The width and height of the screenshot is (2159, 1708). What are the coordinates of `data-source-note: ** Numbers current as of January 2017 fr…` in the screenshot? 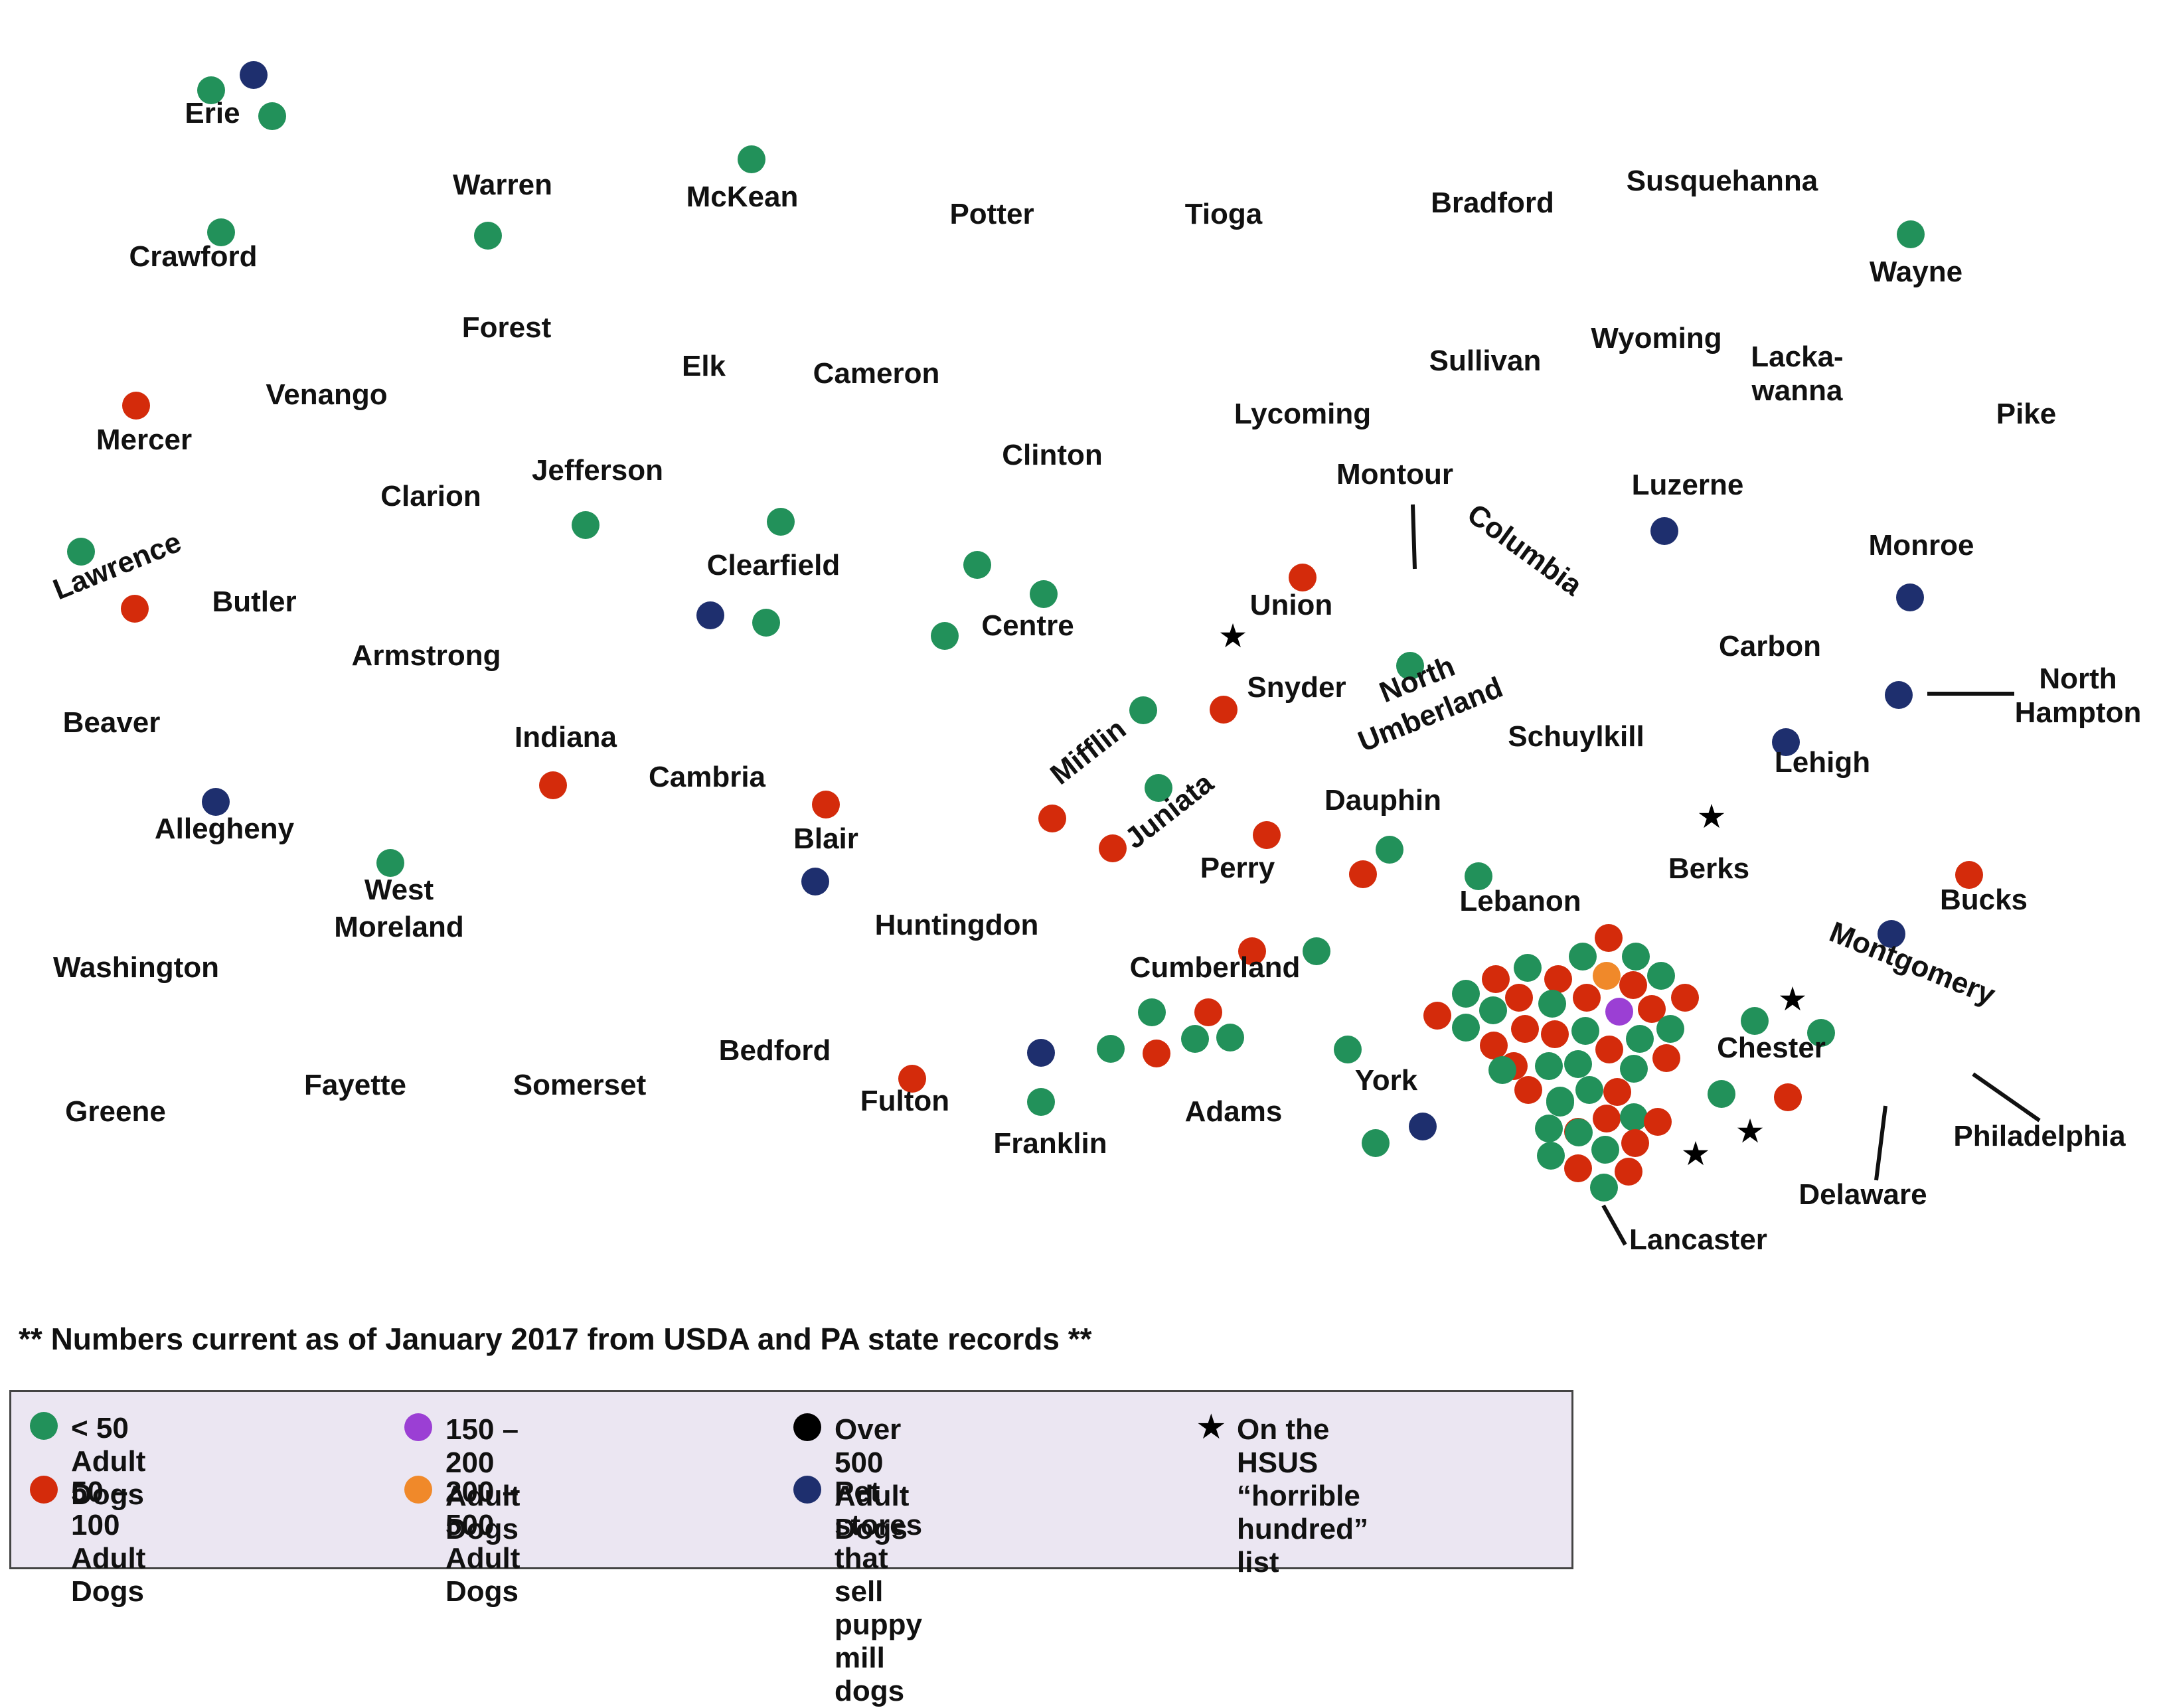 It's located at (555, 1339).